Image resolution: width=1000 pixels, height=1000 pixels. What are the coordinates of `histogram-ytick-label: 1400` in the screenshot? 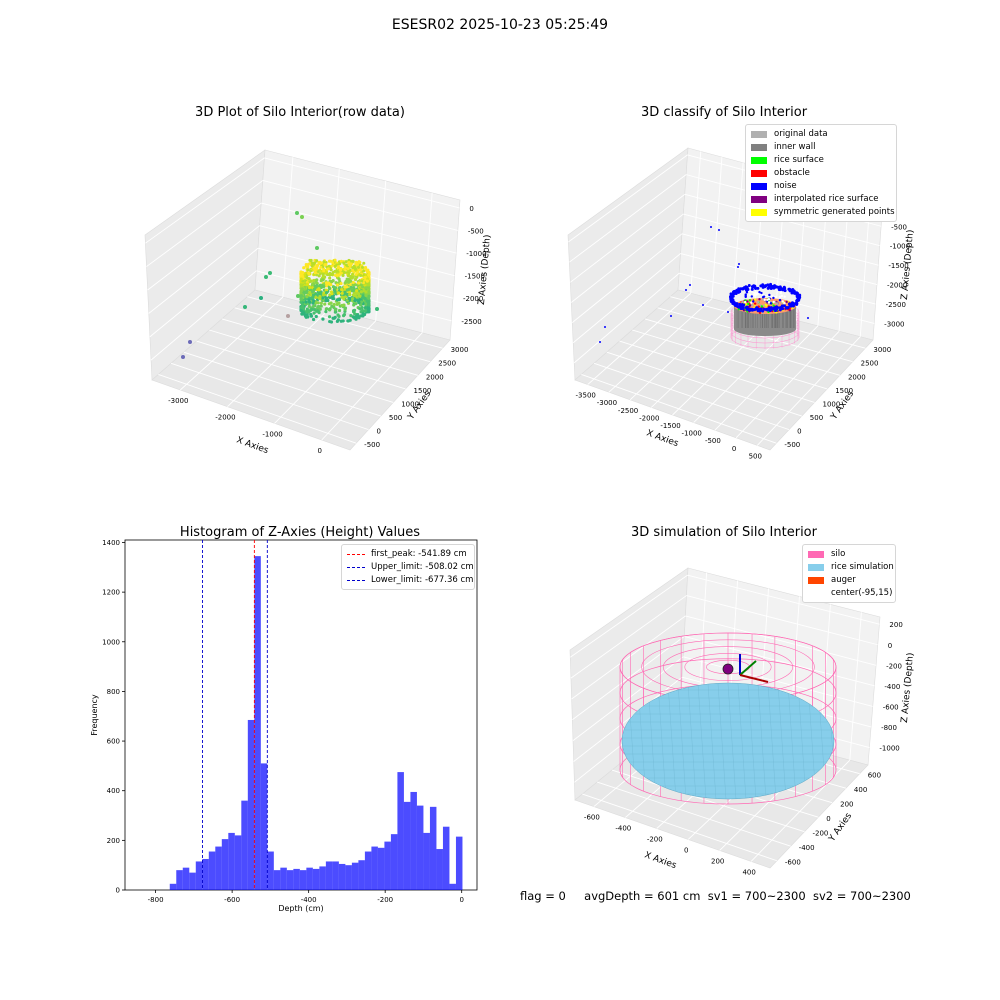 It's located at (111, 543).